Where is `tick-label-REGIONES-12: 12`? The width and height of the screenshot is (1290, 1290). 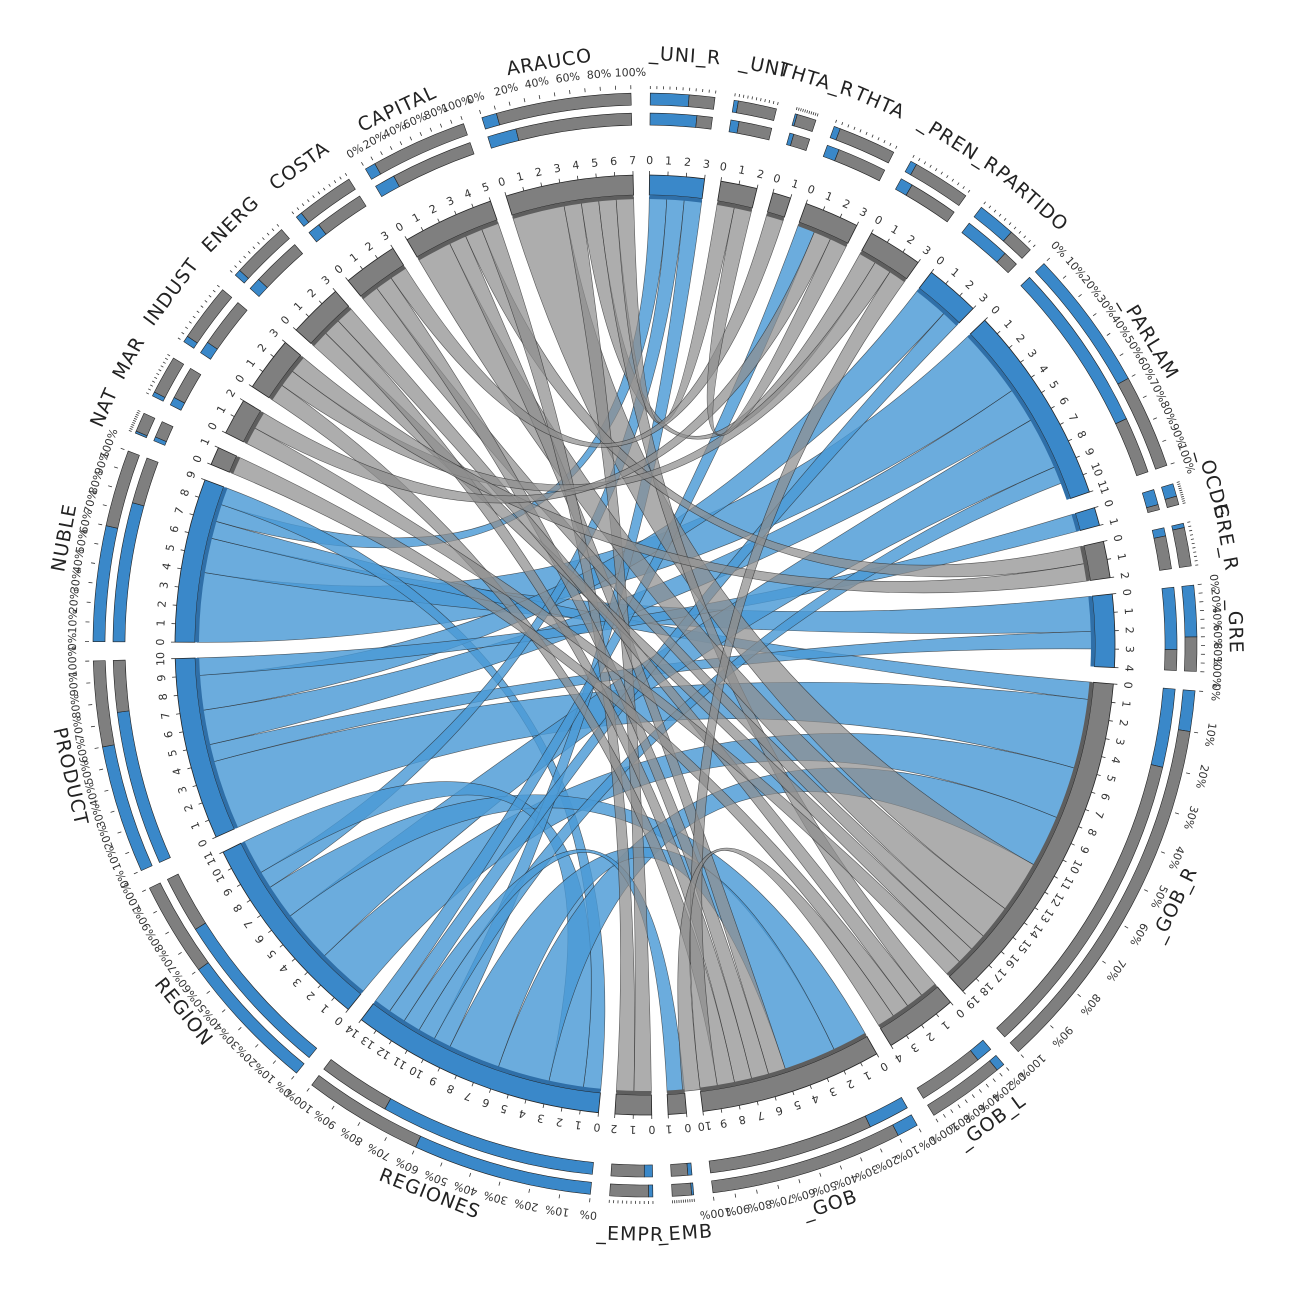 tick-label-REGIONES-12: 12 is located at coordinates (383, 1053).